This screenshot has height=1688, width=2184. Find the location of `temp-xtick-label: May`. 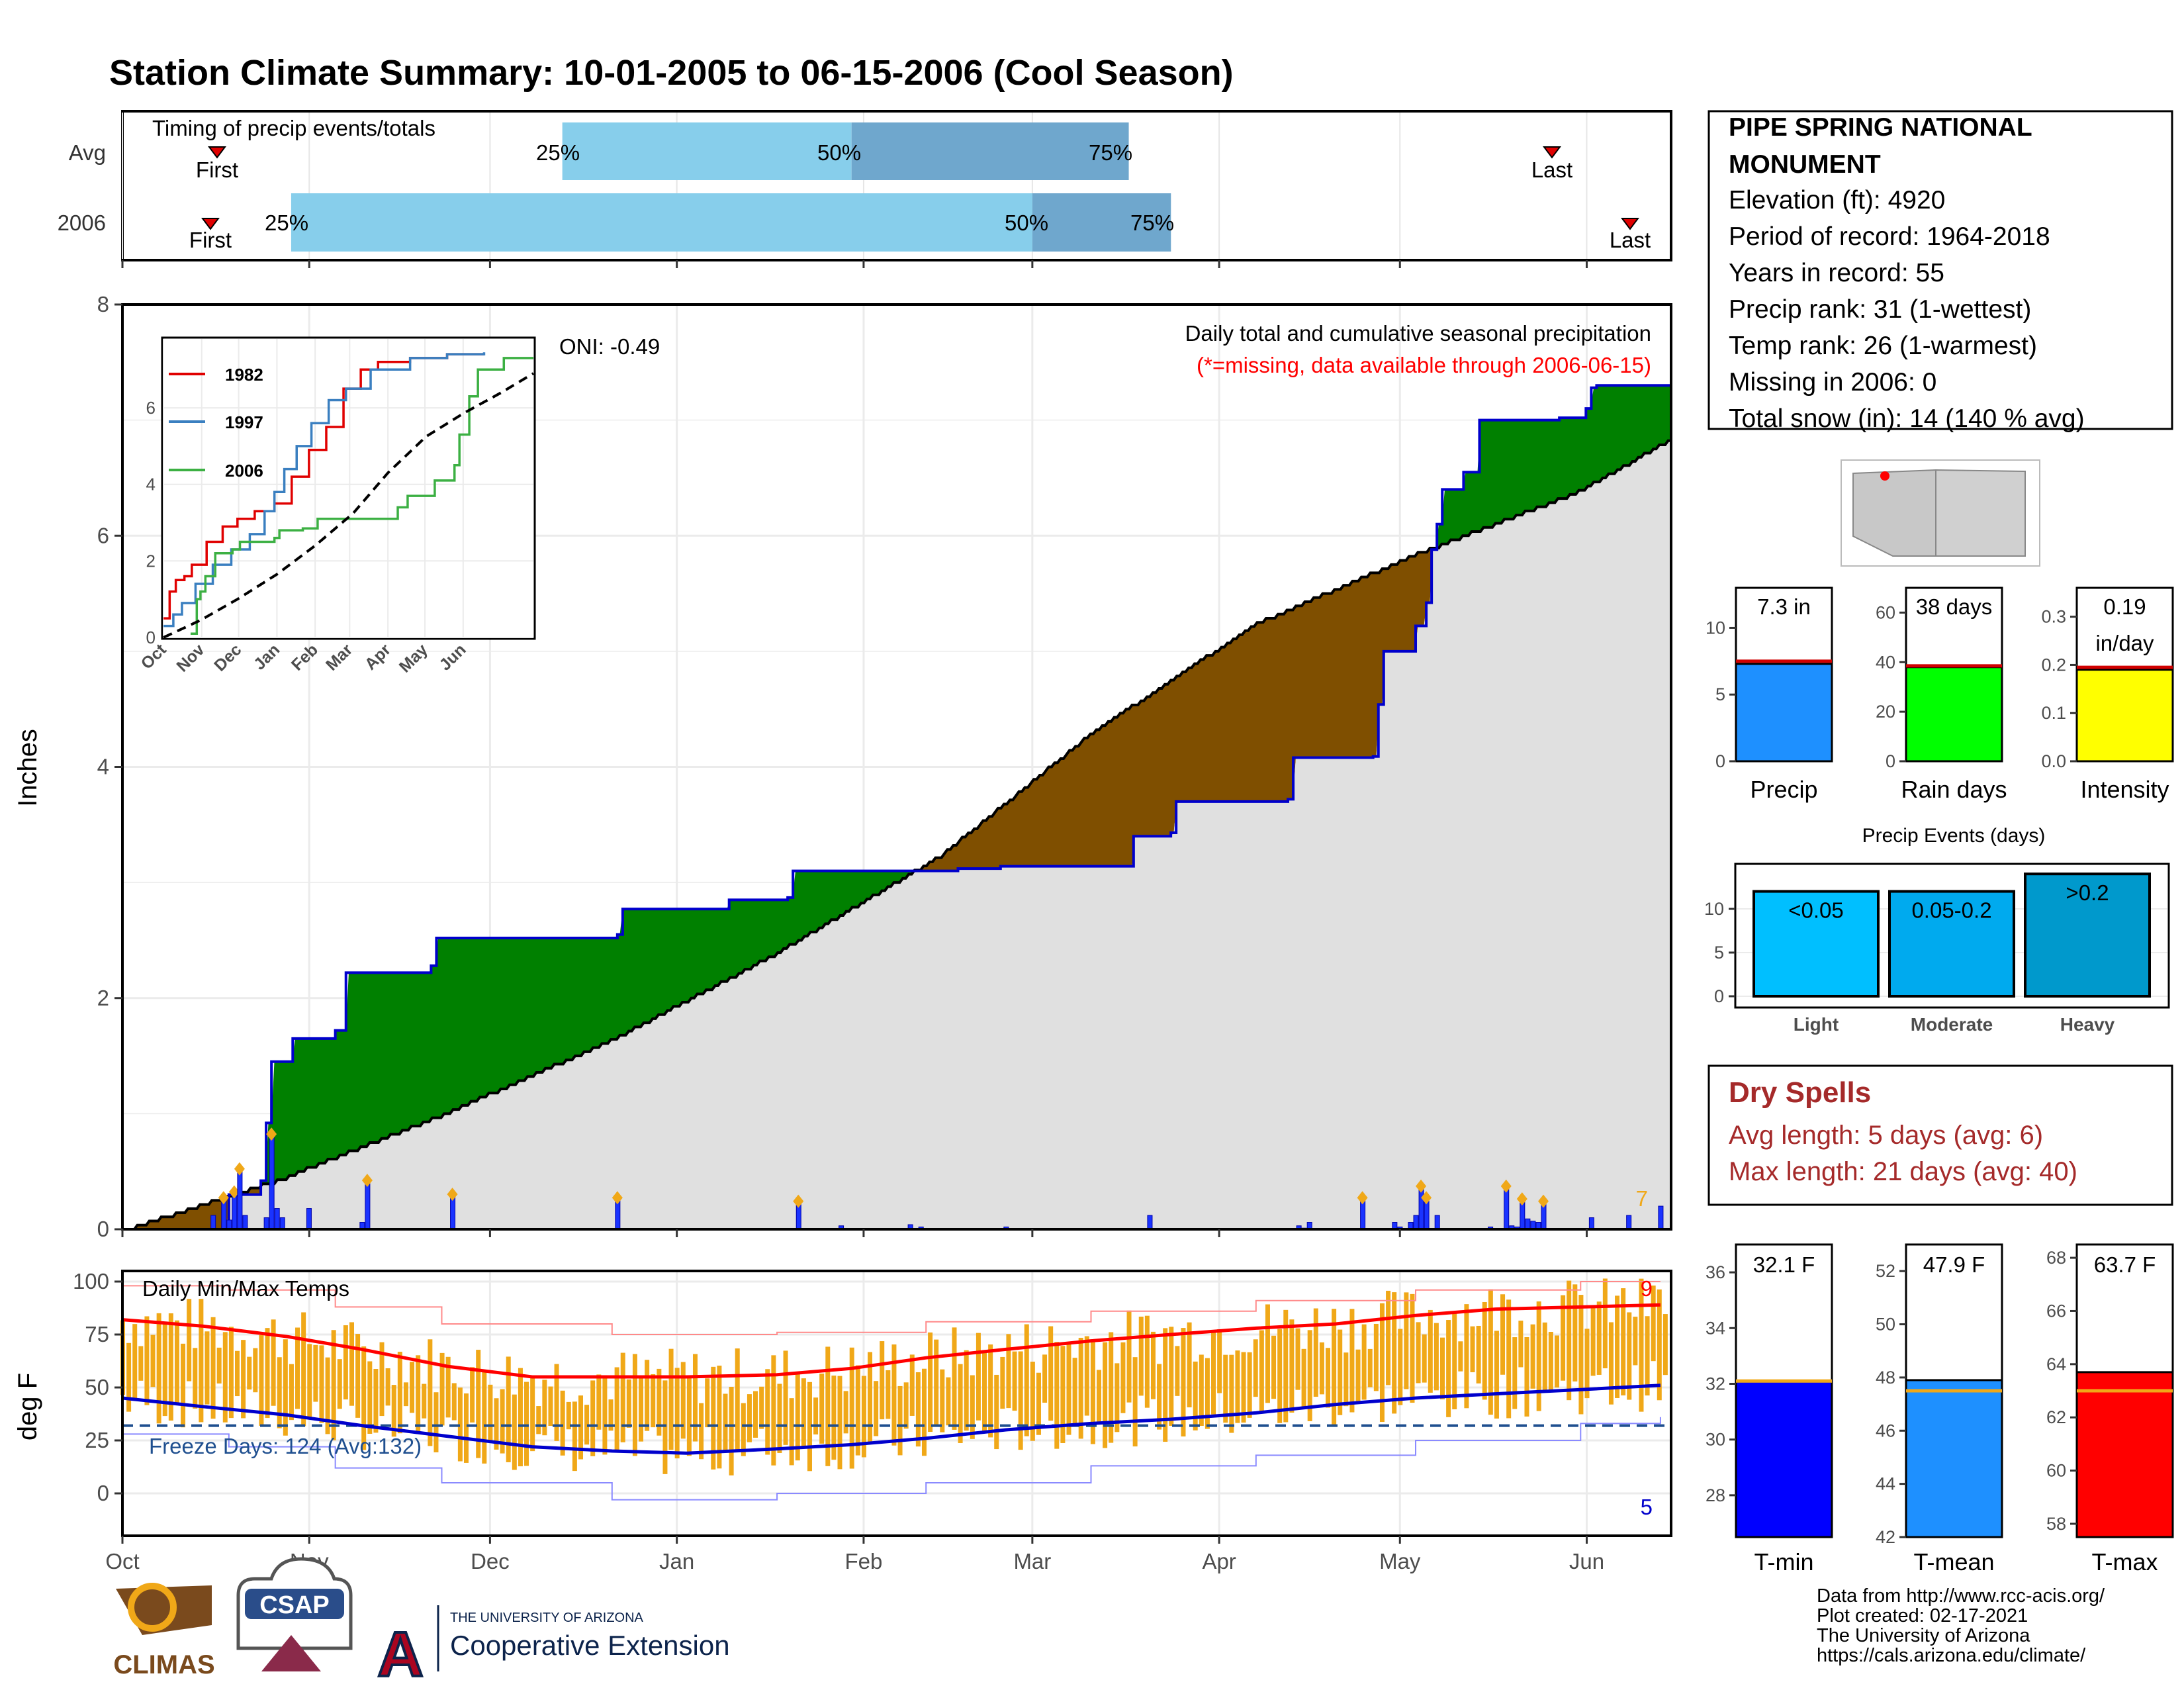

temp-xtick-label: May is located at coordinates (1400, 1561).